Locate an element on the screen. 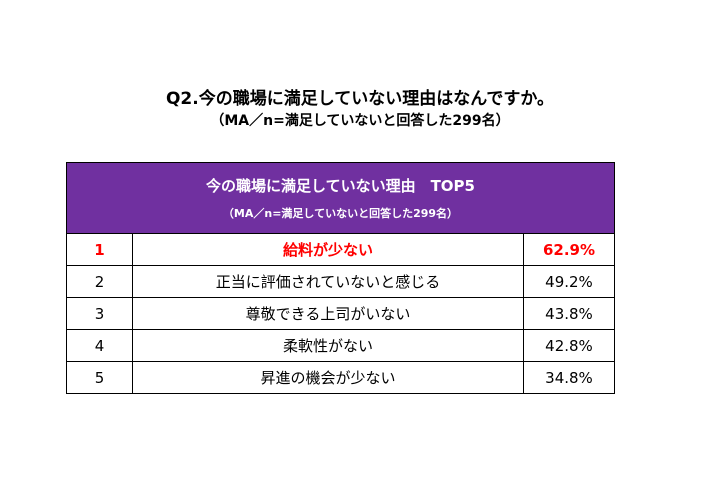 Image resolution: width=720 pixels, height=480 pixels. percent-value: 62.9% is located at coordinates (569, 249).